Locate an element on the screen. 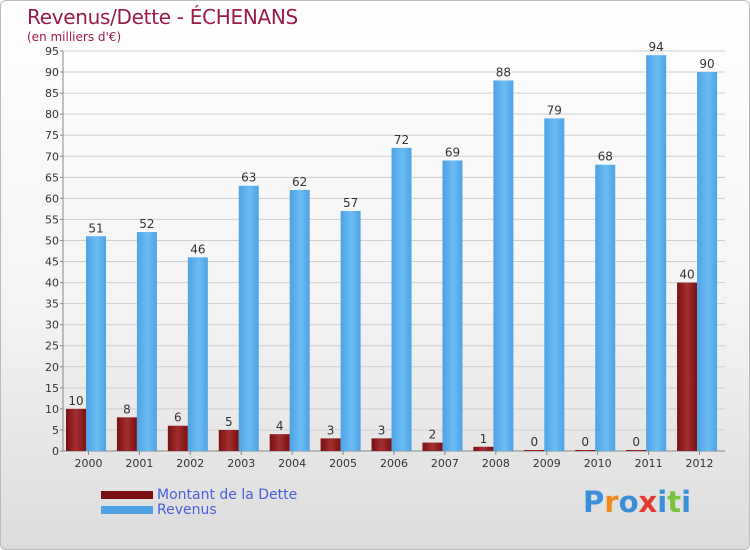  chart-legend: Montant de la Dette Revenus is located at coordinates (199, 502).